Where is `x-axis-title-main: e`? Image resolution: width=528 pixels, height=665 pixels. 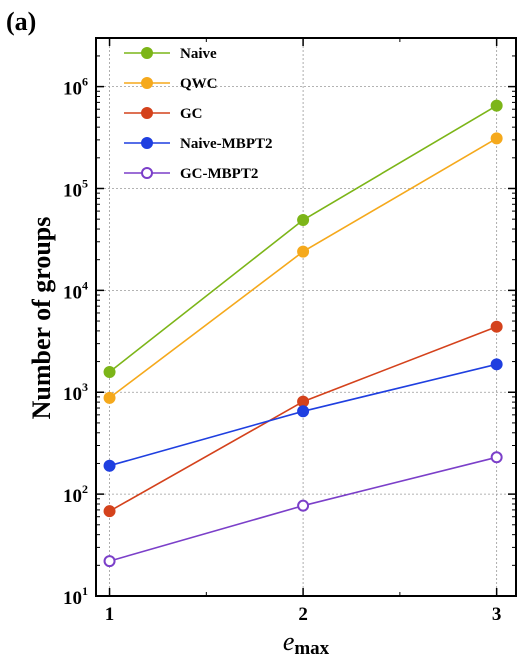
x-axis-title-main: e is located at coordinates (289, 641).